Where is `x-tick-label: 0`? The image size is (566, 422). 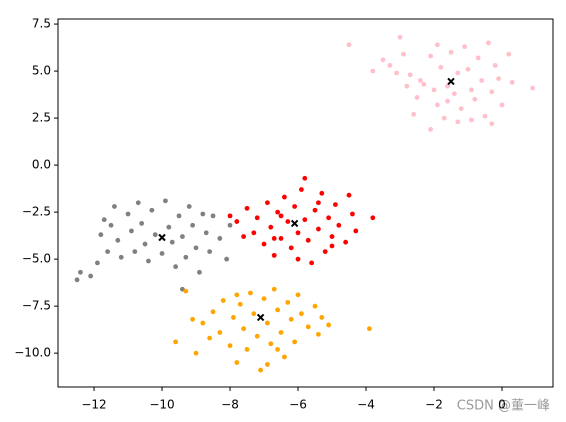
x-tick-label: 0 is located at coordinates (502, 405).